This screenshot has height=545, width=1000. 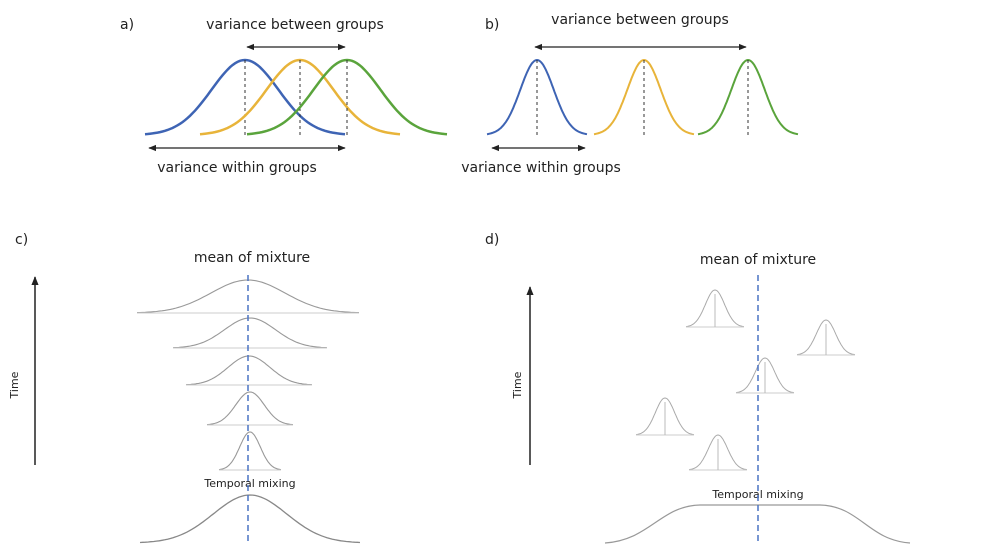 I want to click on panel-label: d), so click(x=492, y=240).